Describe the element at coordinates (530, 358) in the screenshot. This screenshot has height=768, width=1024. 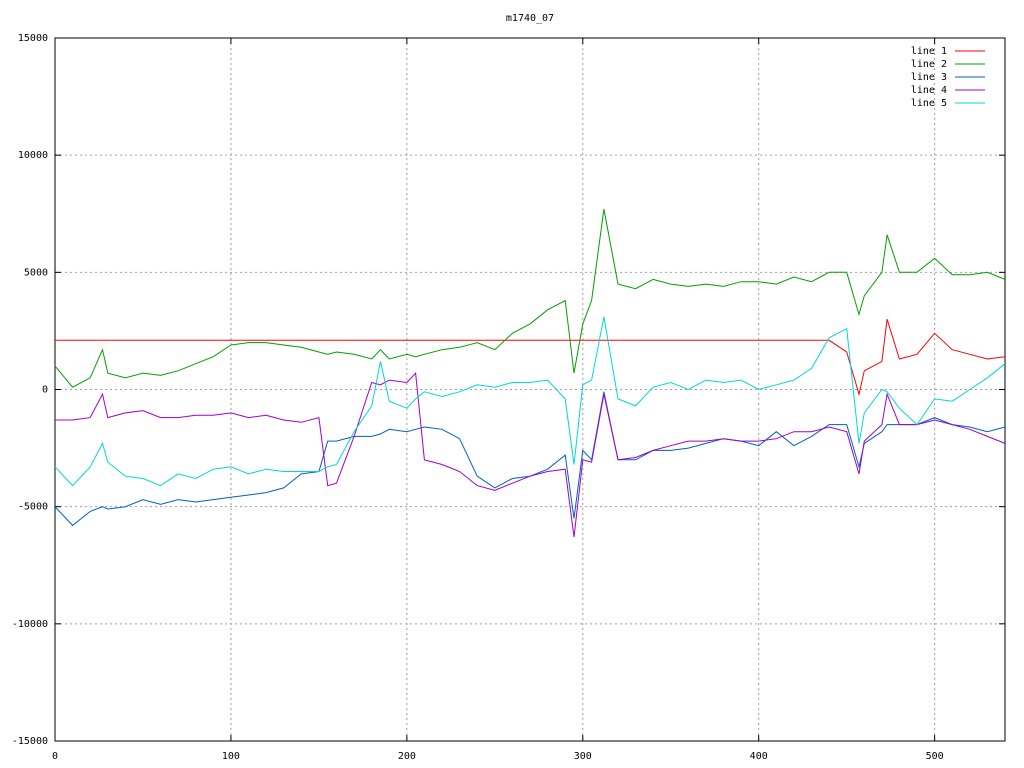
I see `series-line` at that location.